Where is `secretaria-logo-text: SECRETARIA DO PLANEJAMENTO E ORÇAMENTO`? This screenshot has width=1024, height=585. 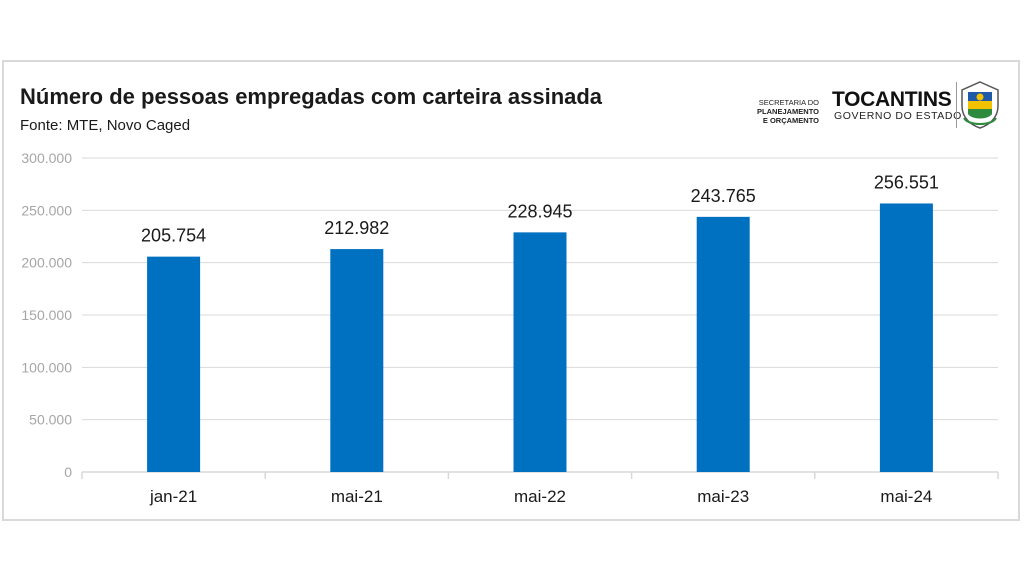 secretaria-logo-text: SECRETARIA DO PLANEJAMENTO E ORÇAMENTO is located at coordinates (759, 111).